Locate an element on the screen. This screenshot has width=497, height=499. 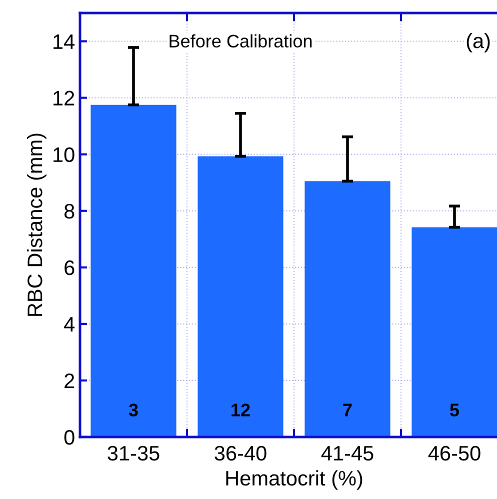
annotation: Before Calibration is located at coordinates (241, 41).